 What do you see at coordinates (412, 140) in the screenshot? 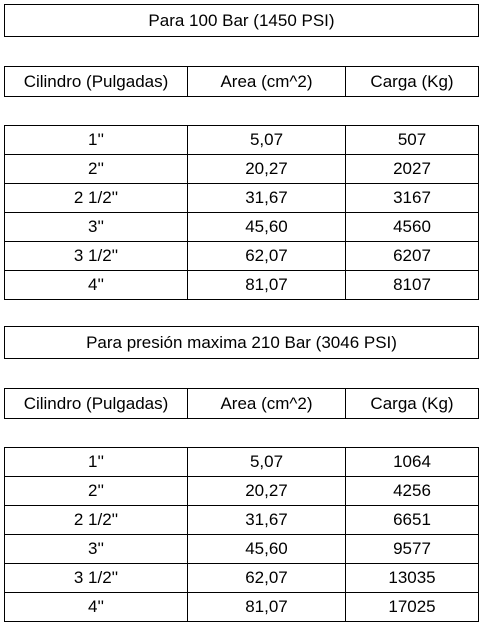
I see `table-cell: 507` at bounding box center [412, 140].